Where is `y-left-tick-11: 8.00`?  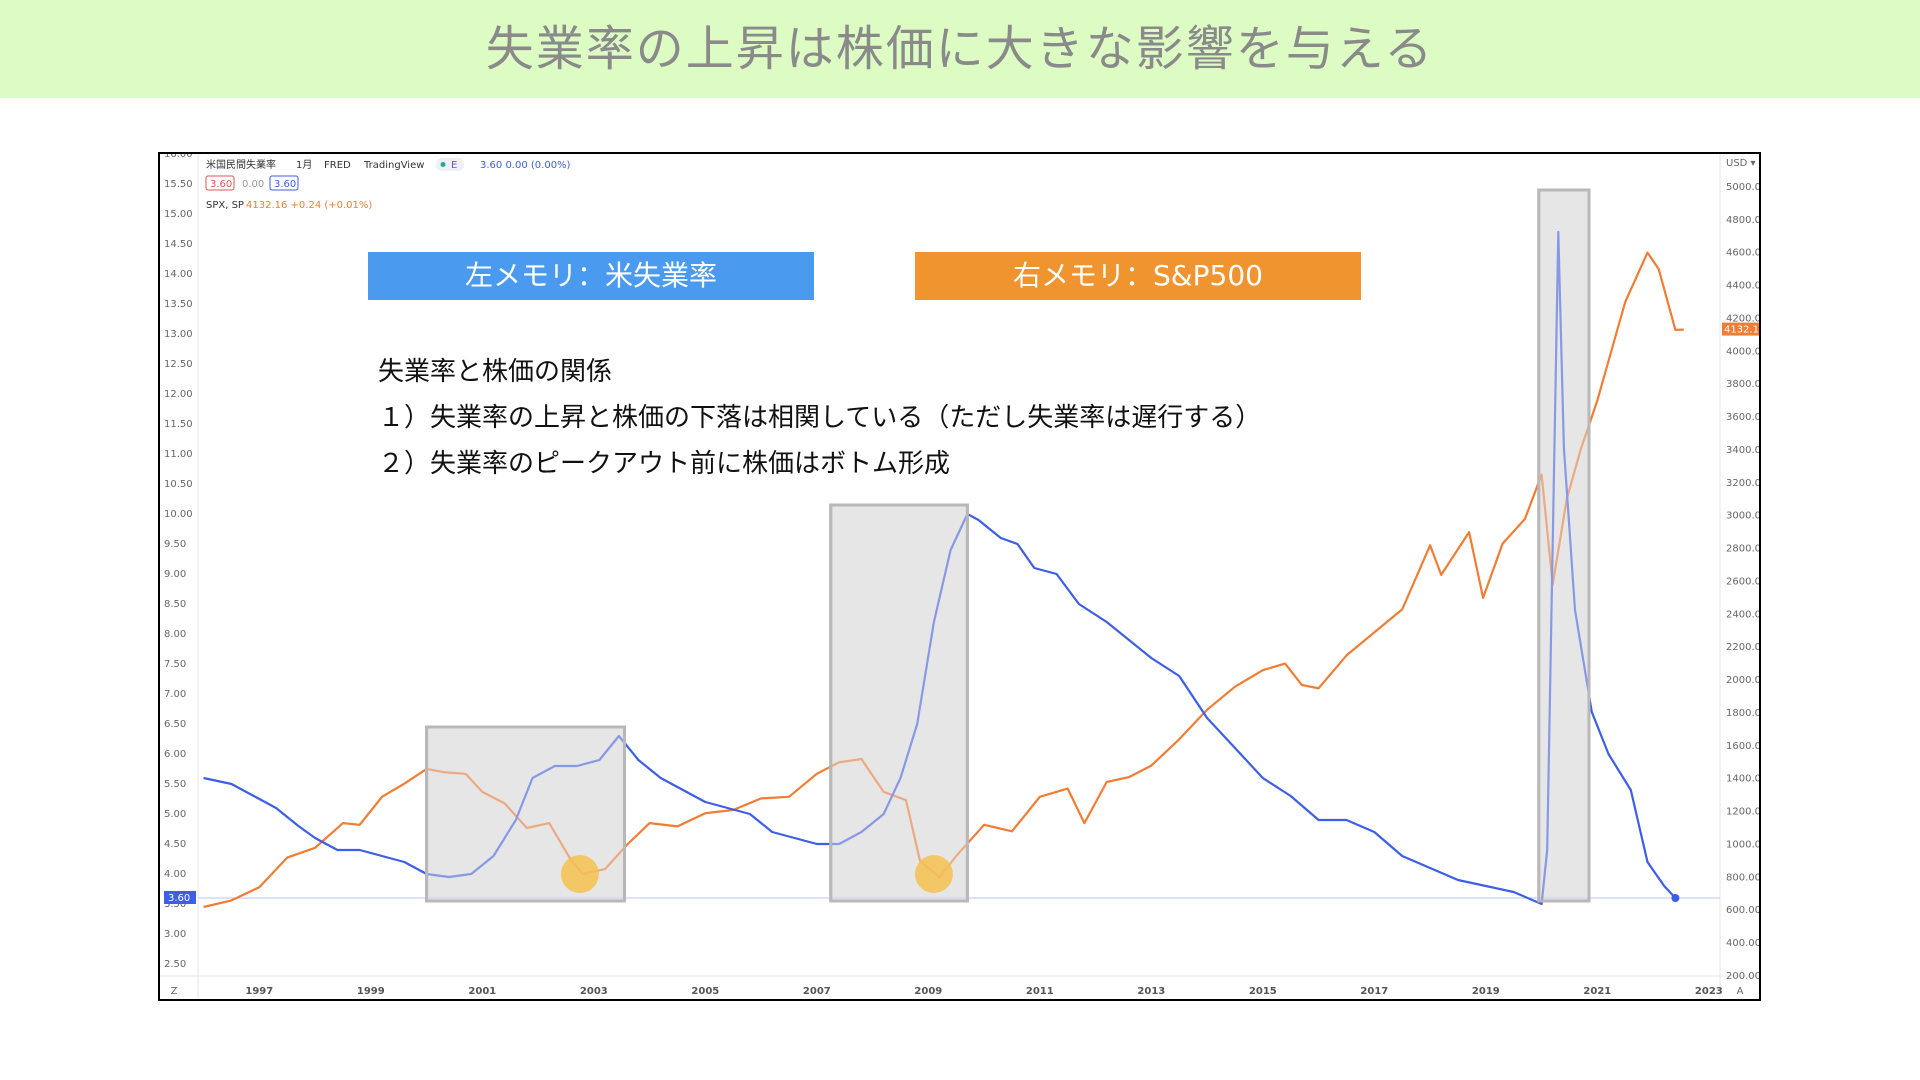
y-left-tick-11: 8.00 is located at coordinates (175, 634).